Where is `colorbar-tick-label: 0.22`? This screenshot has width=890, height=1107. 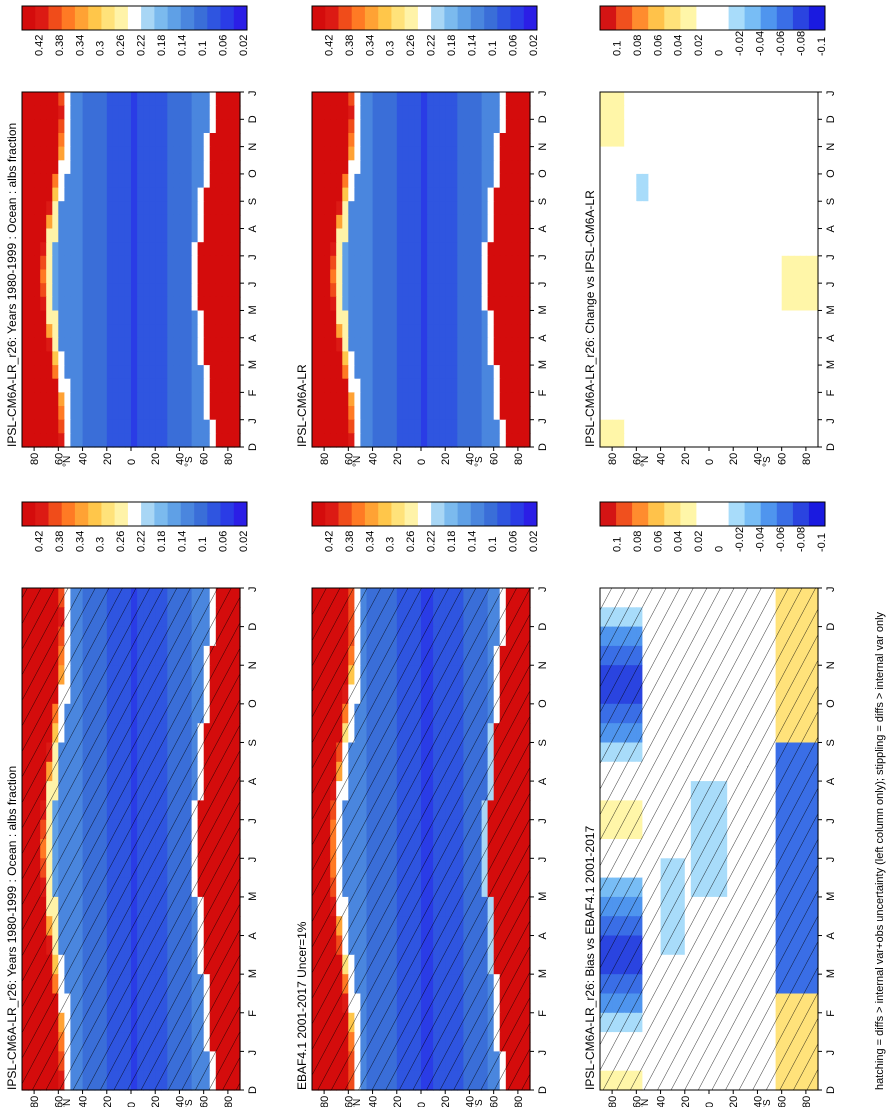 colorbar-tick-label: 0.22 is located at coordinates (142, 541).